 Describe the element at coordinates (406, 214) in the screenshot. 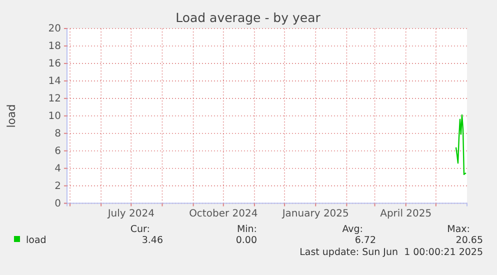

I see `x-tick-label: April 2025` at that location.